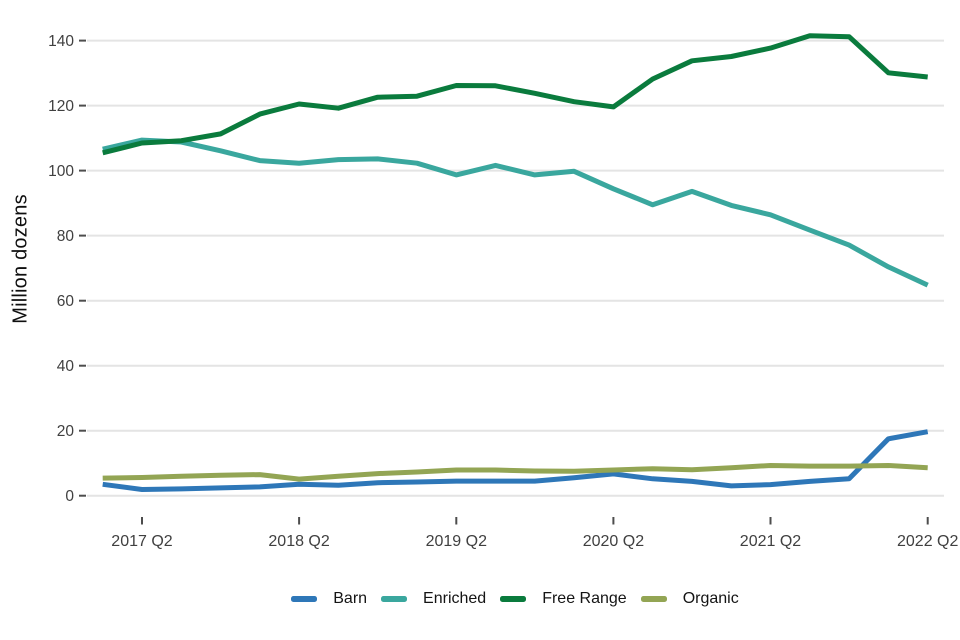 The image size is (960, 640). Describe the element at coordinates (455, 598) in the screenshot. I see `legend-label-enriched: Enriched` at that location.